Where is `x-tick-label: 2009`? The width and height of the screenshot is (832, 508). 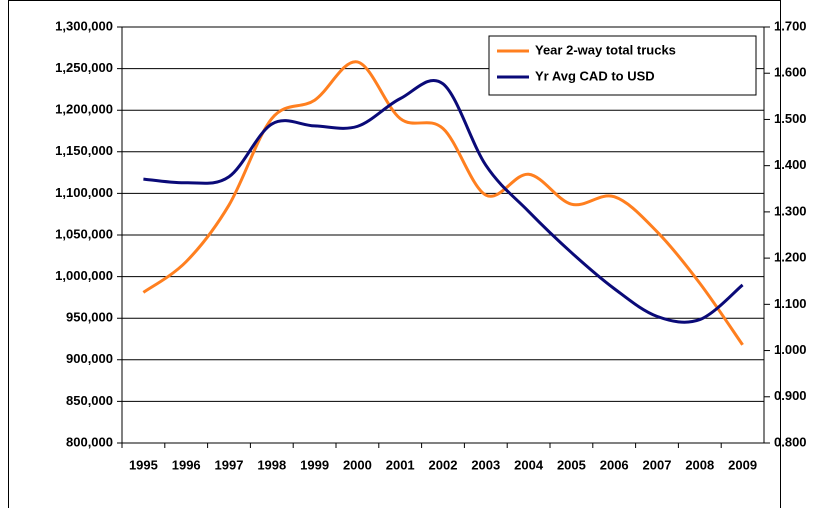
x-tick-label: 2009 is located at coordinates (742, 464).